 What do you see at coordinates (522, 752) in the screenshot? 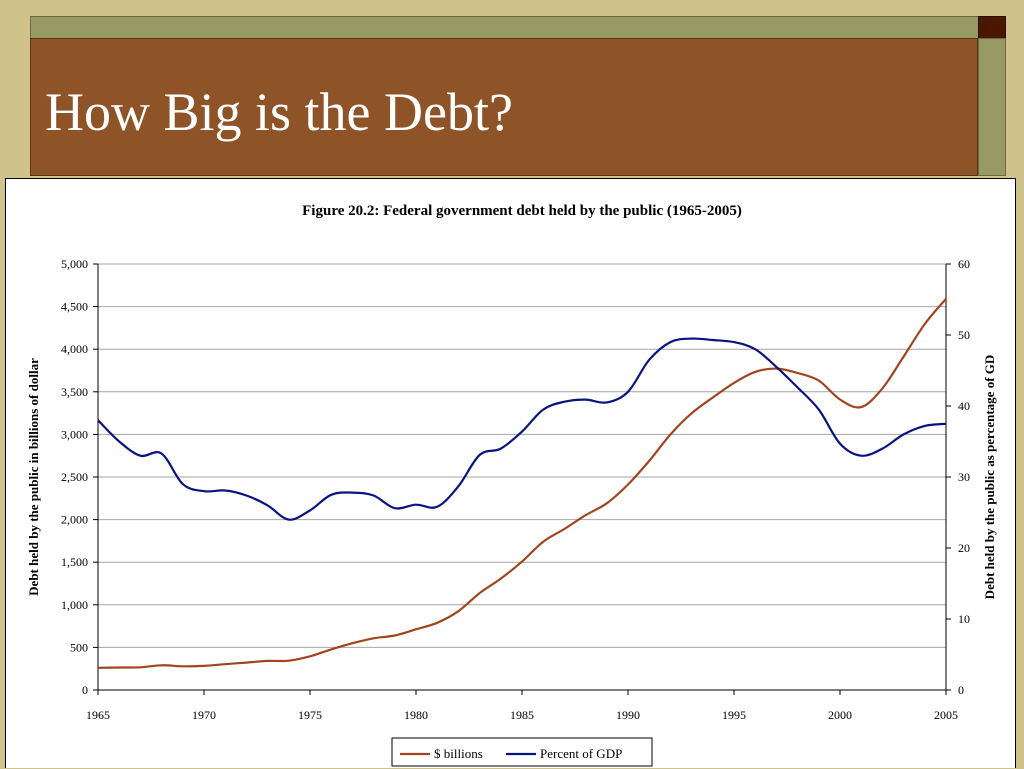
I see `legend-box` at bounding box center [522, 752].